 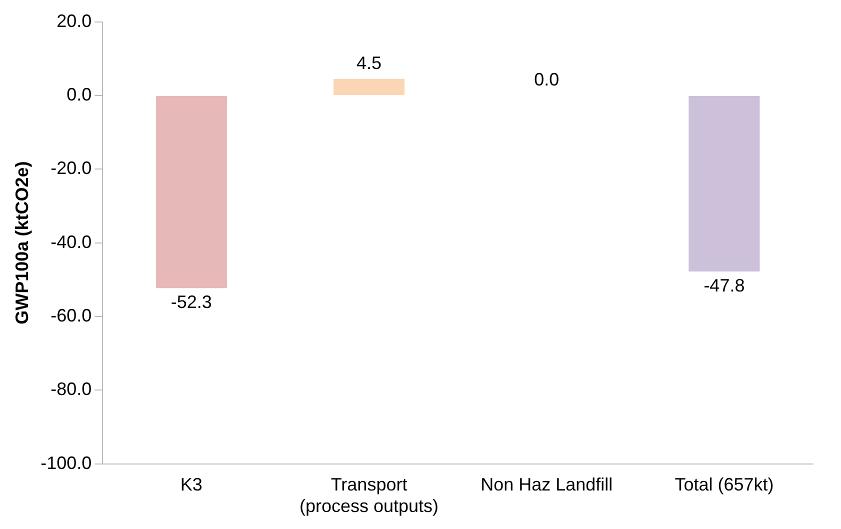 I want to click on y-axis-title: GWP100a (ktCO2e), so click(x=22, y=242).